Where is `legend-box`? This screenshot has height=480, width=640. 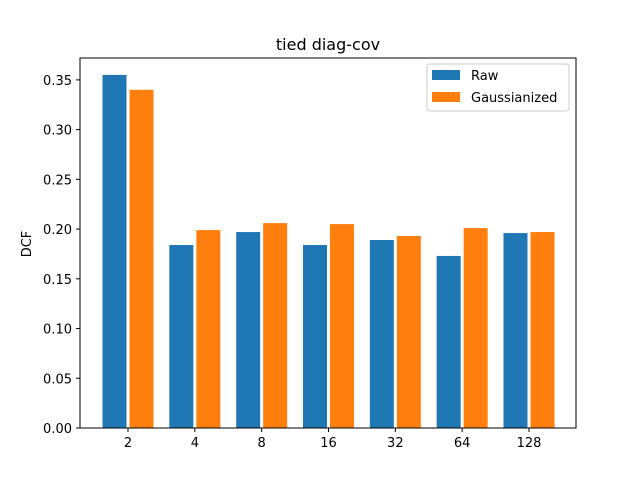
legend-box is located at coordinates (498, 87).